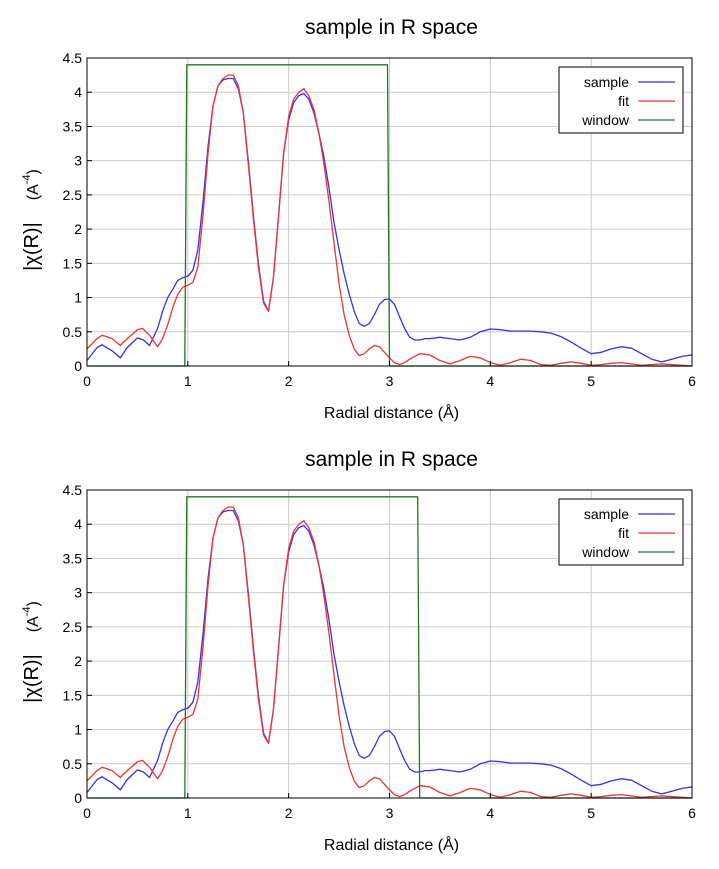 This screenshot has width=719, height=869. What do you see at coordinates (27, 179) in the screenshot?
I see `chart1-ylabel-unit-exp: -4` at bounding box center [27, 179].